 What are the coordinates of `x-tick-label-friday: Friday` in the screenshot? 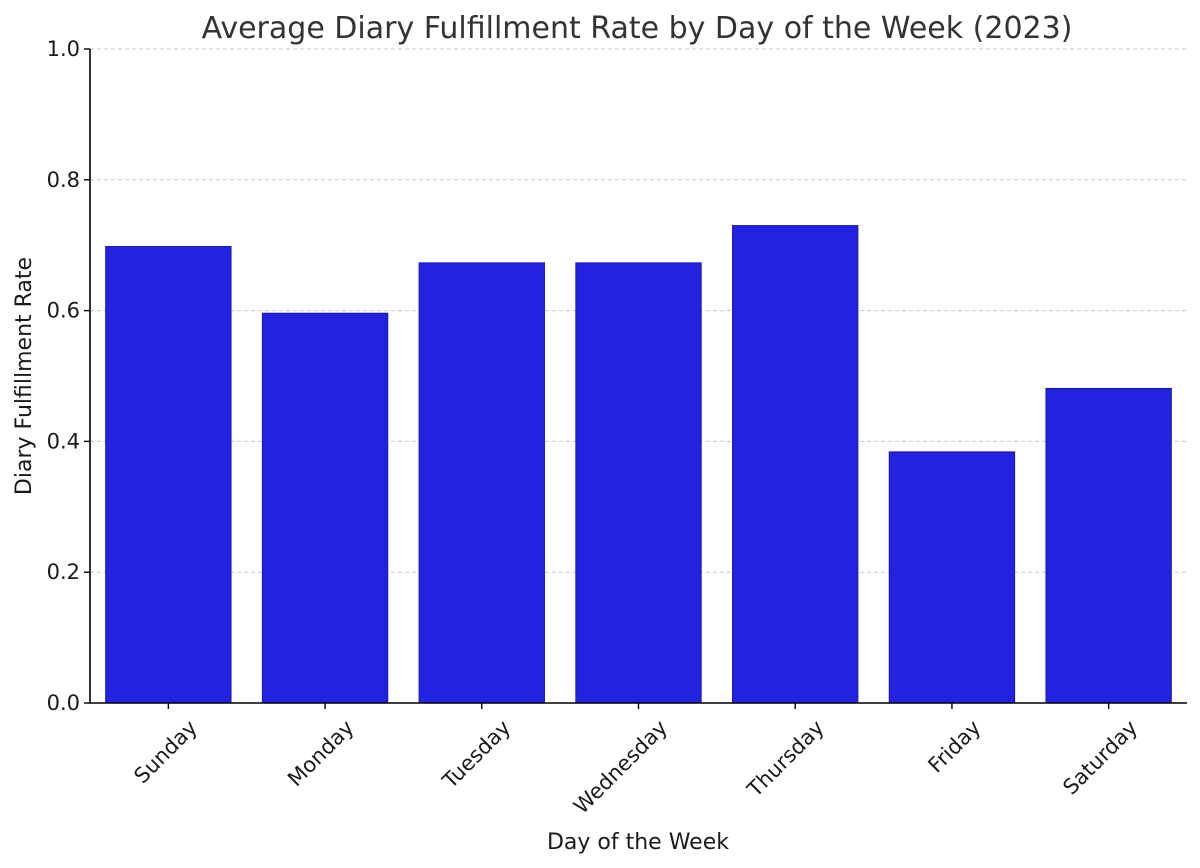 It's located at (954, 747).